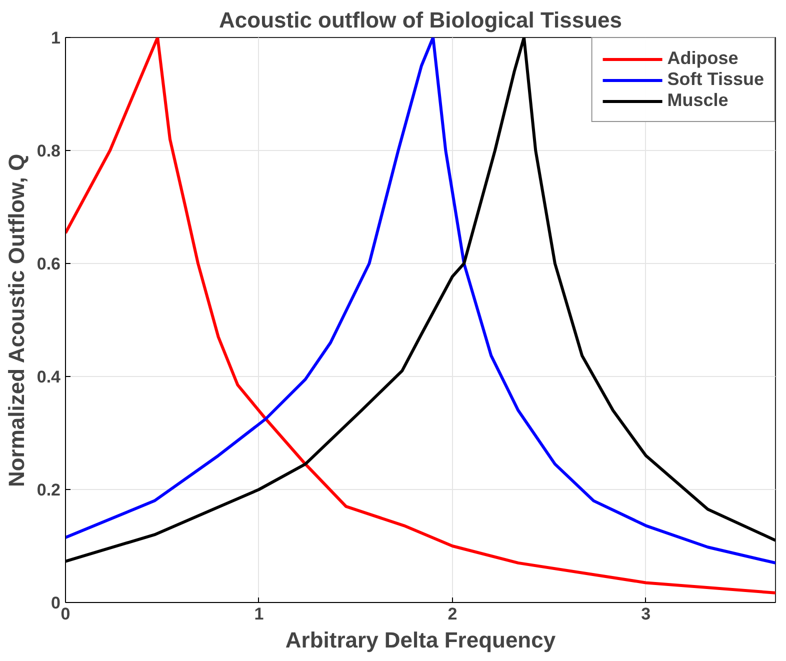 This screenshot has height=661, width=786. Describe the element at coordinates (453, 614) in the screenshot. I see `x-tick-label: 2` at that location.